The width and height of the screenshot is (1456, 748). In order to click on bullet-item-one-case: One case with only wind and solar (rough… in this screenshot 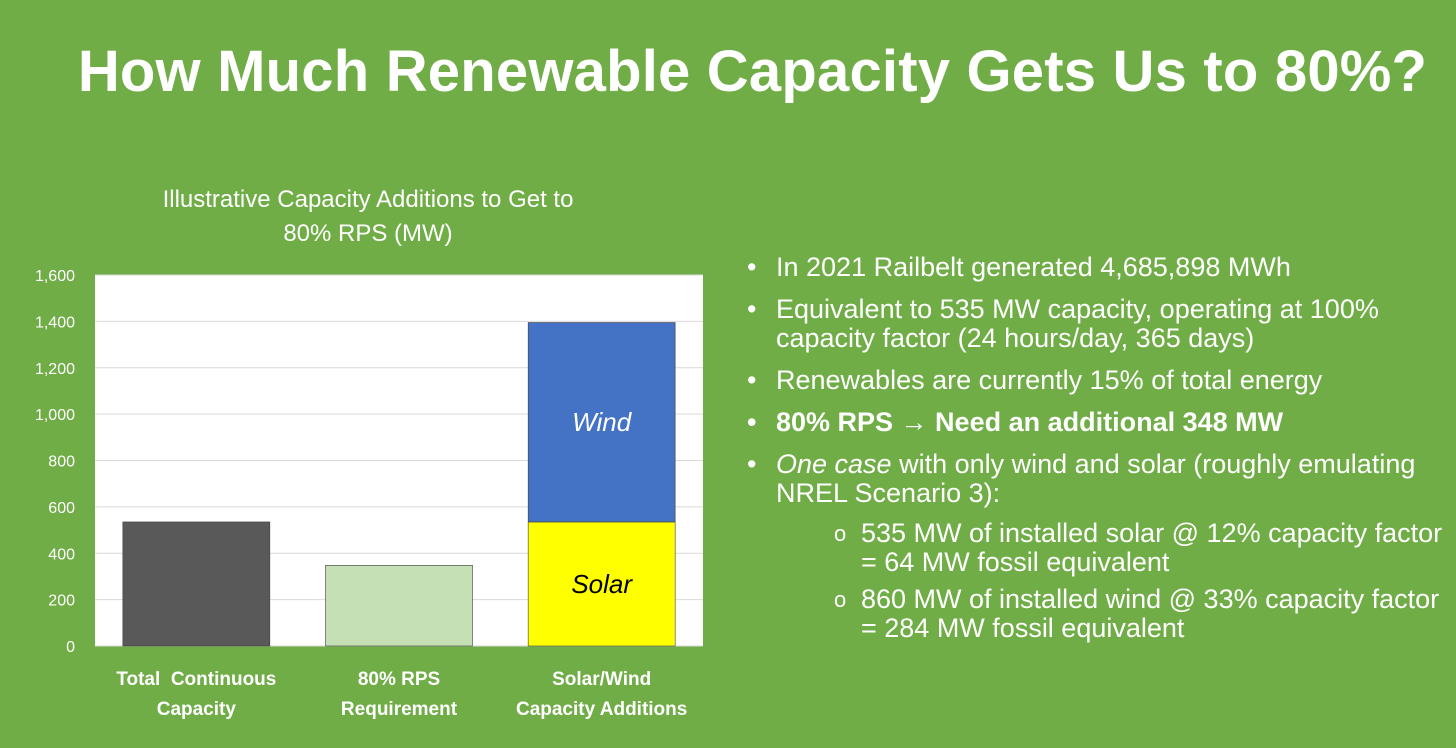, I will do `click(1095, 546)`.